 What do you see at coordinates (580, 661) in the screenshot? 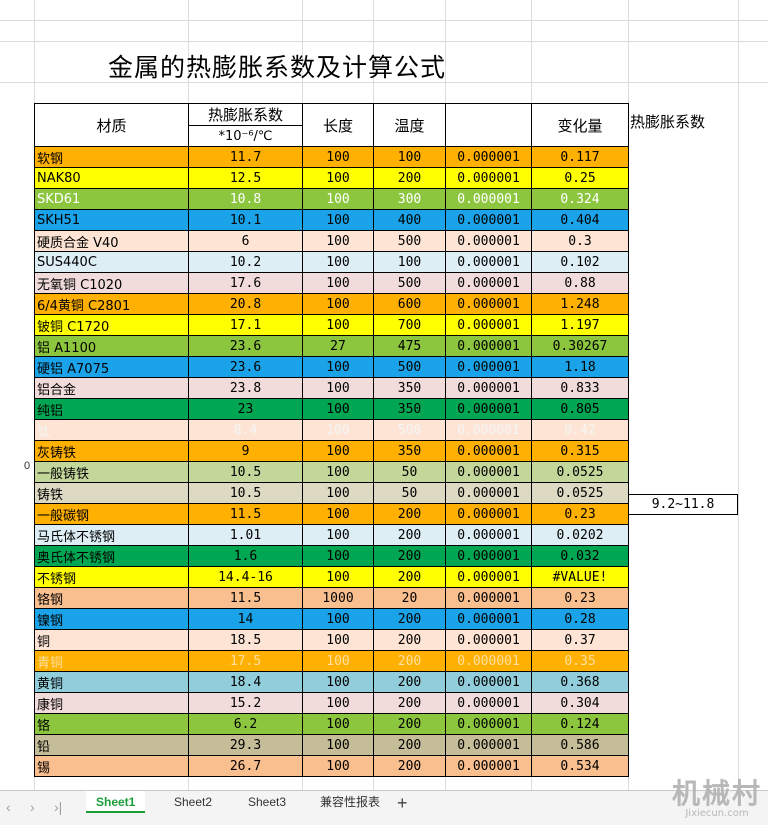
I see `cell-change: 0.35` at bounding box center [580, 661].